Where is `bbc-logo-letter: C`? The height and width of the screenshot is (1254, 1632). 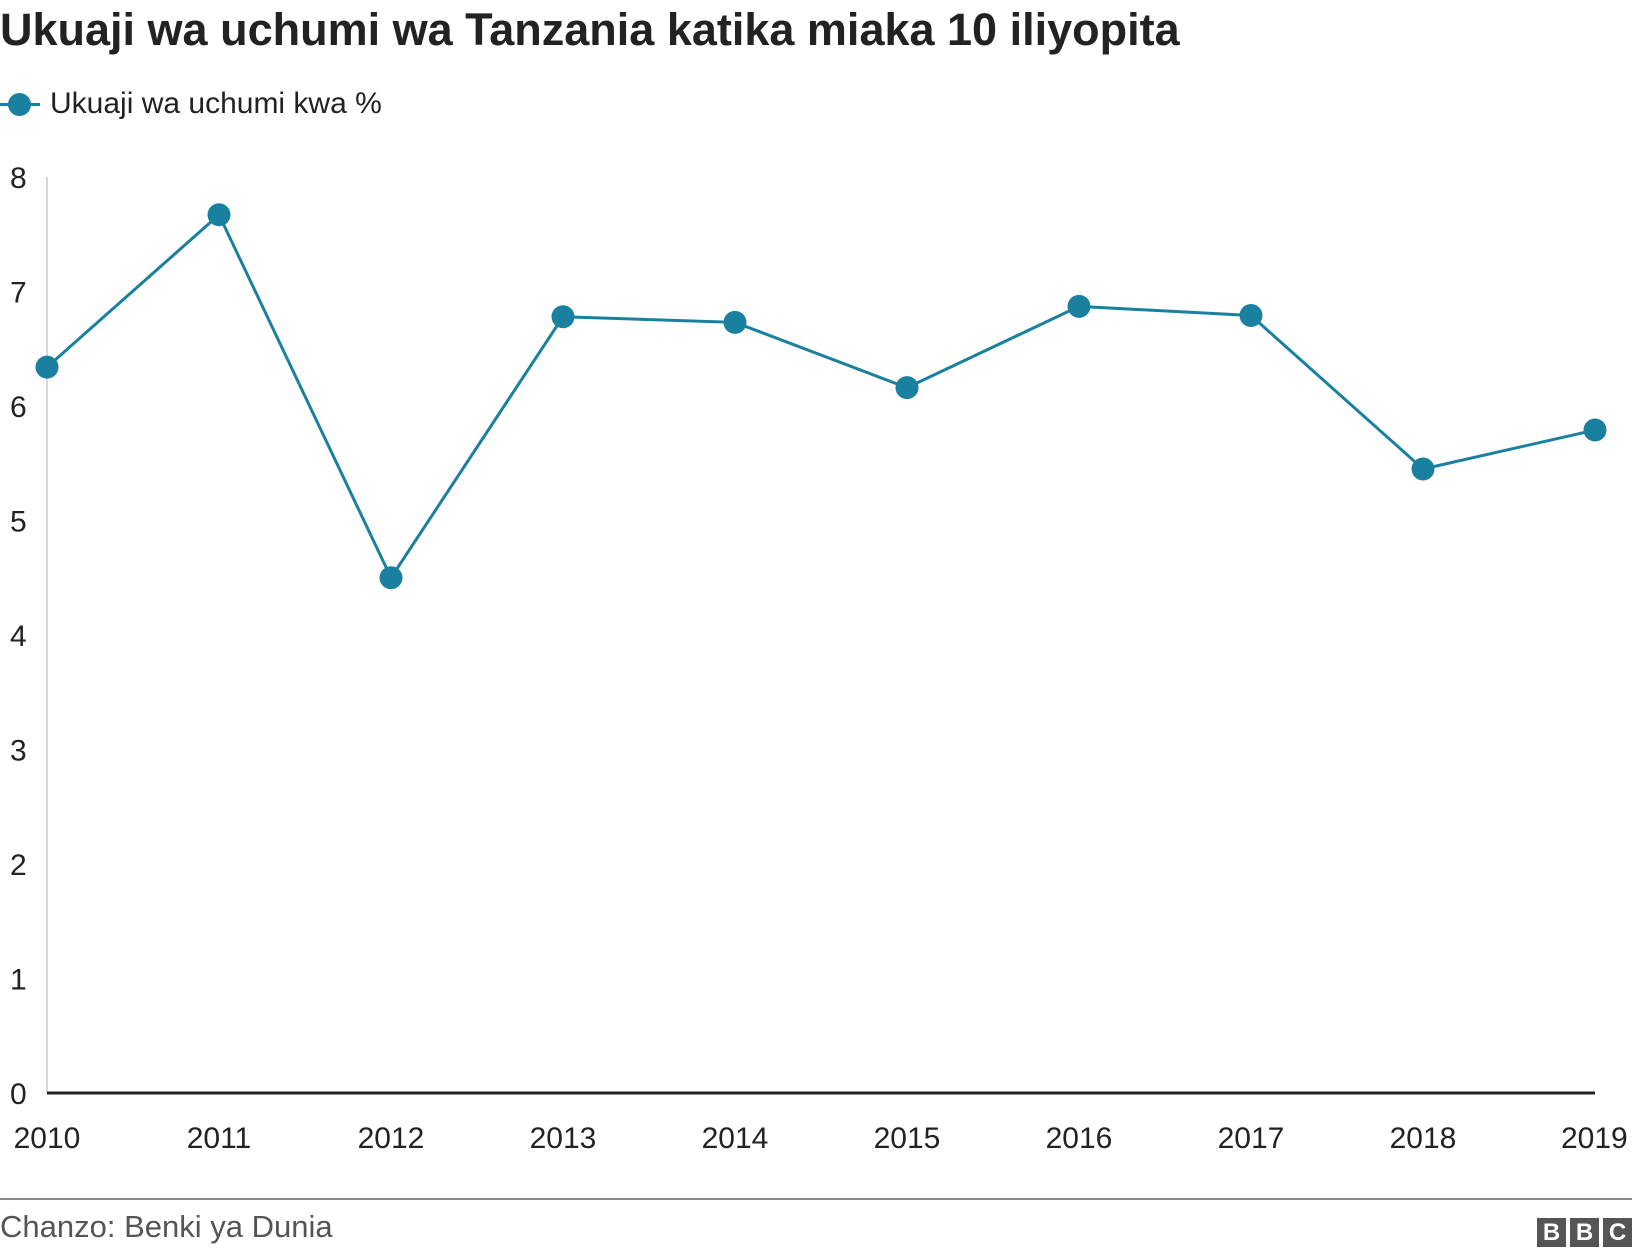
bbc-logo-letter: C is located at coordinates (1617, 1232).